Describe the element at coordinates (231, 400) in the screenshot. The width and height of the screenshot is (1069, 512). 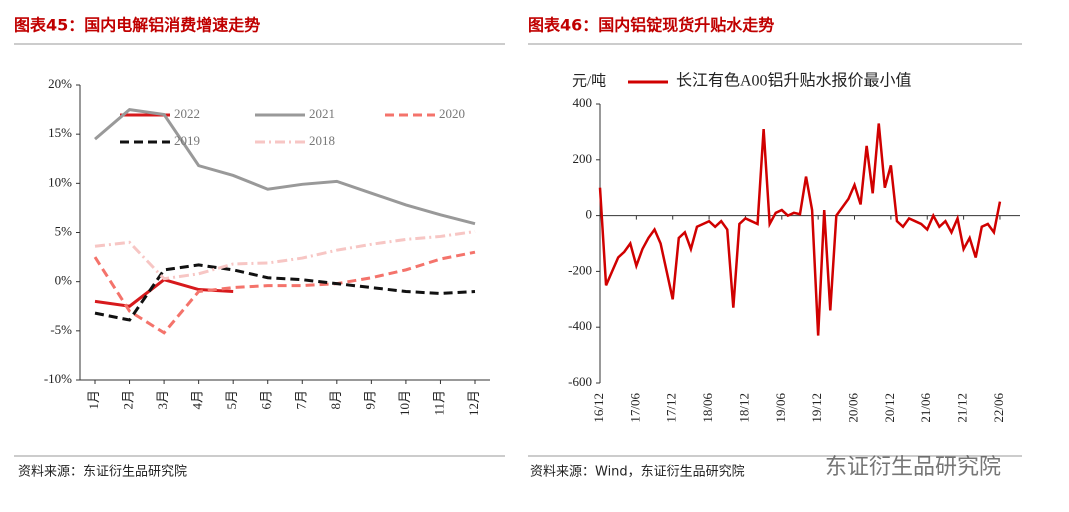
I see `x-tick-label: 5月` at that location.